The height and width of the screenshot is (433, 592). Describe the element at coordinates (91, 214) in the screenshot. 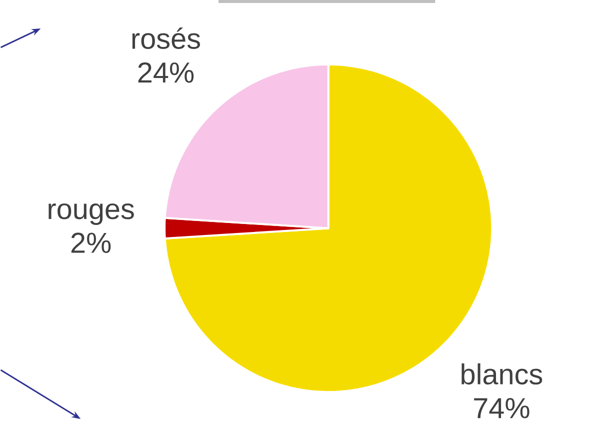

I see `slice-label: rouges` at that location.